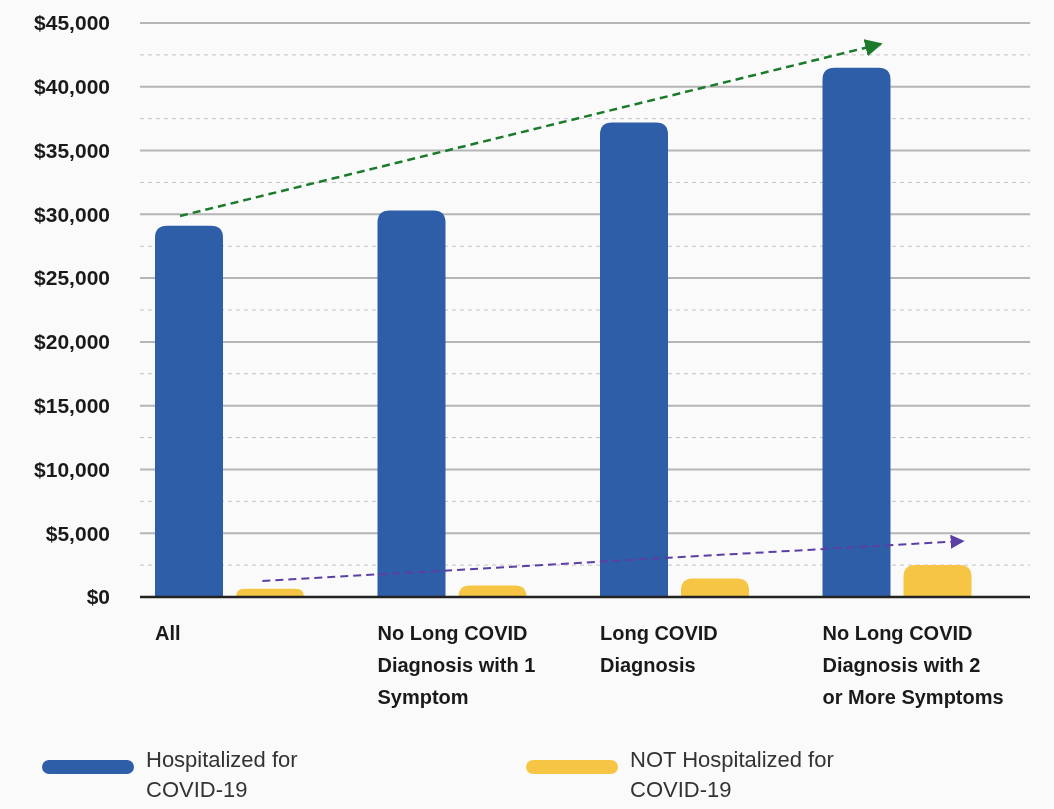  Describe the element at coordinates (222, 774) in the screenshot. I see `legend-label: Hospitalized for COVID-19` at that location.